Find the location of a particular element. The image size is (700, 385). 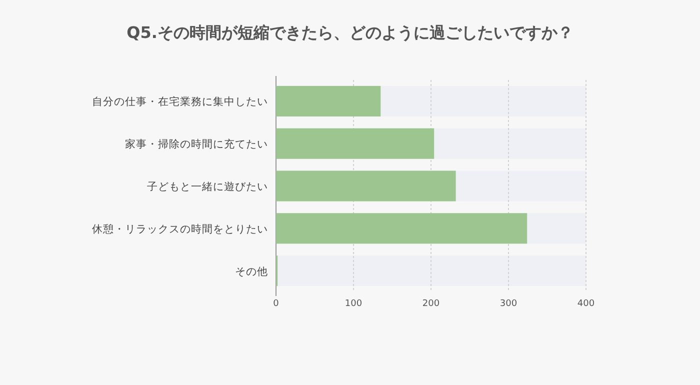

x-tick-label: 0 is located at coordinates (276, 304).